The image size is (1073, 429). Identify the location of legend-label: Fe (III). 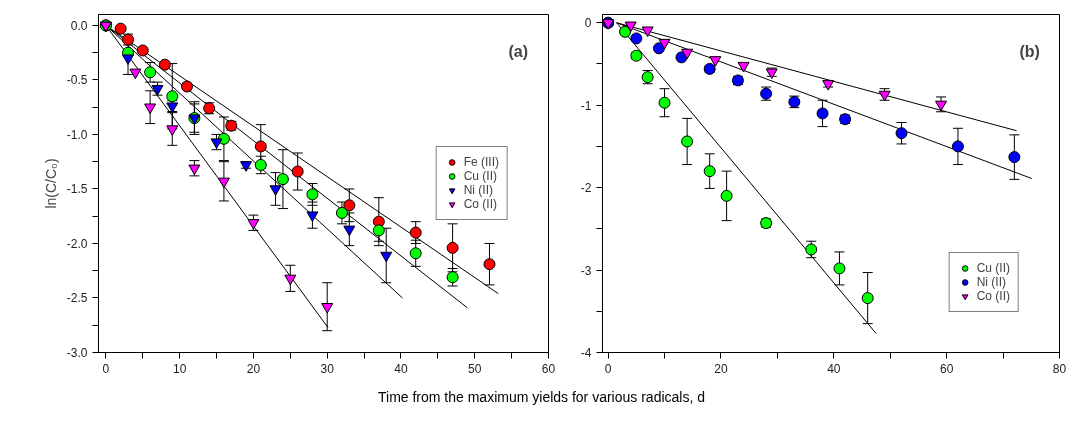
(481, 162).